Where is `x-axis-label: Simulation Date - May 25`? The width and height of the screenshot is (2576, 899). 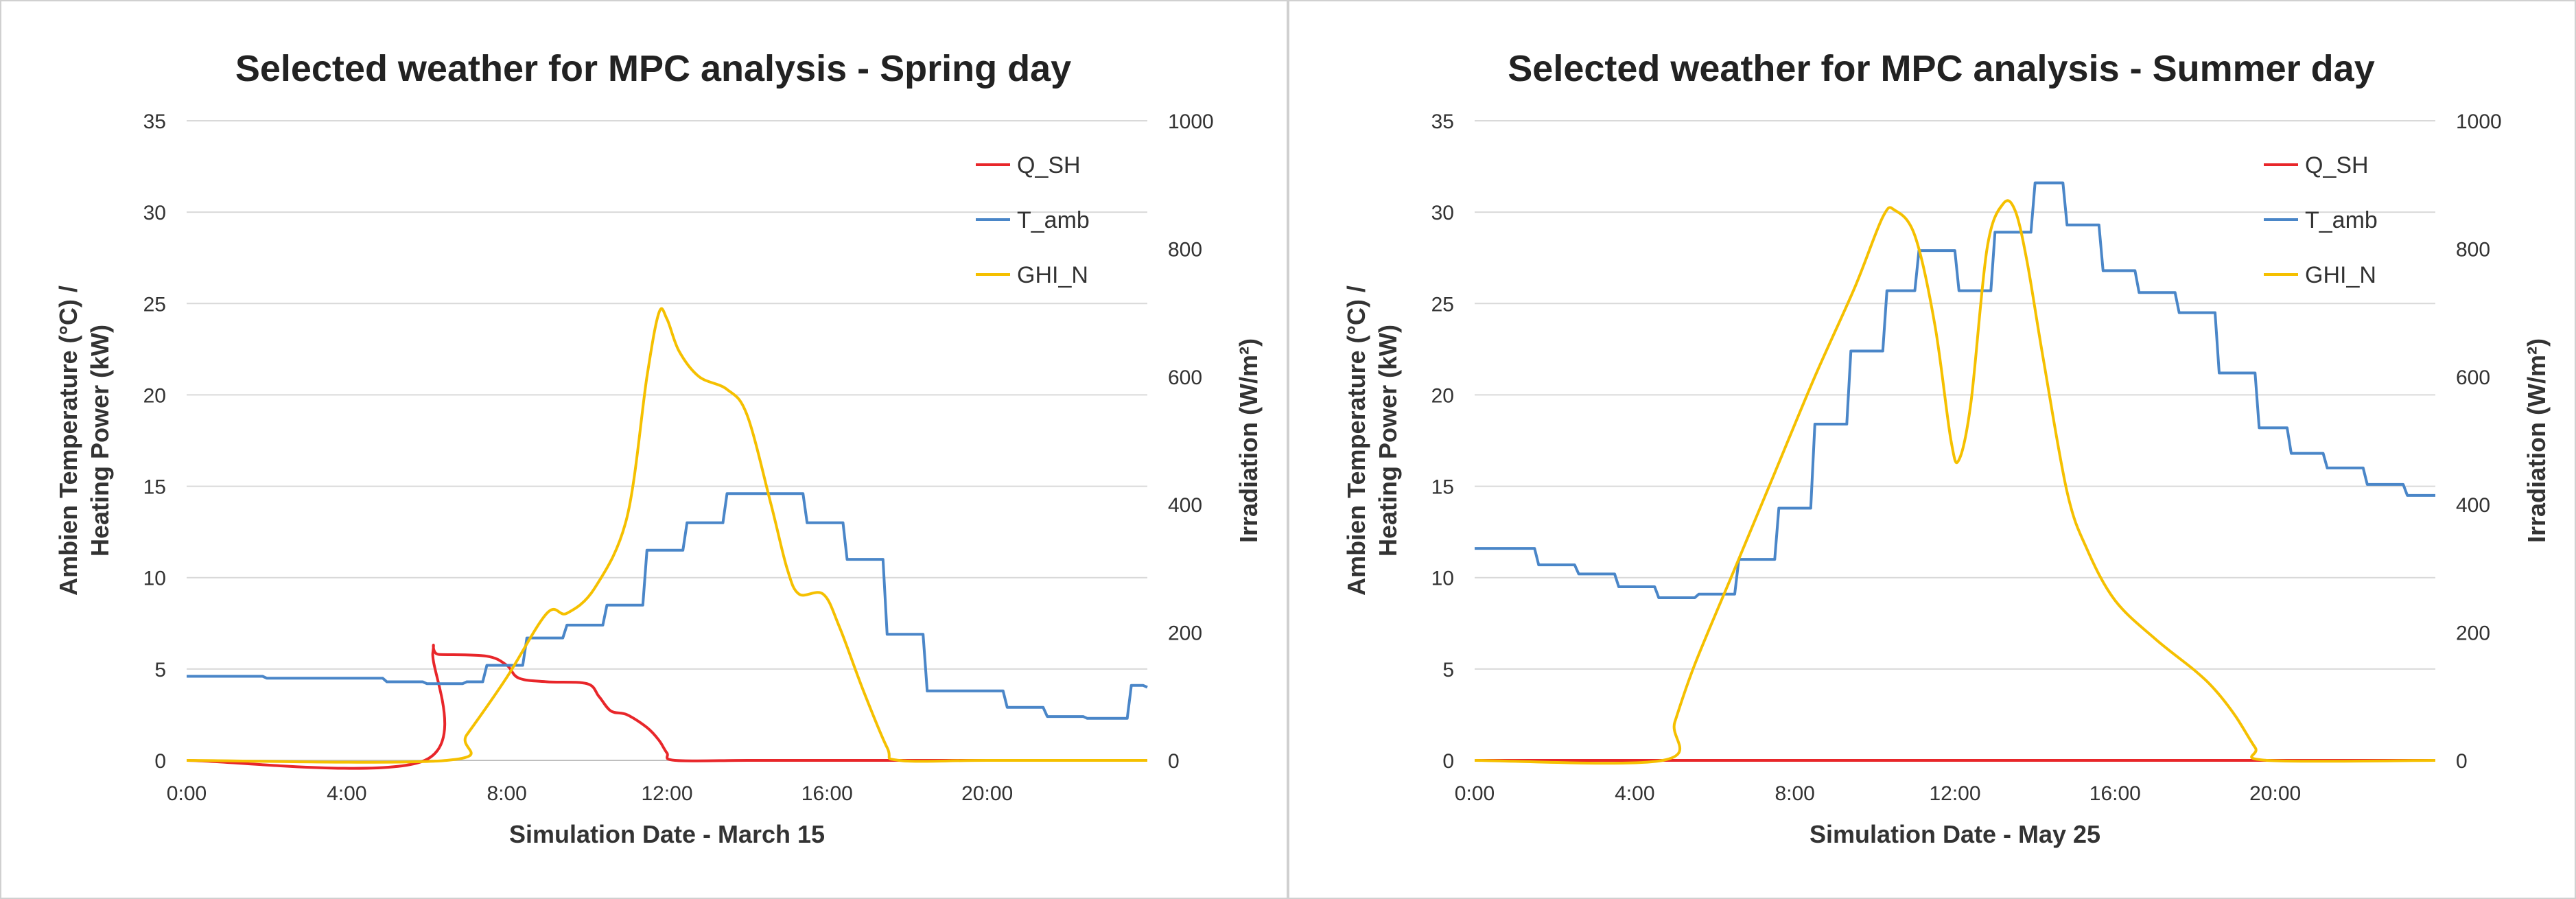
x-axis-label: Simulation Date - May 25 is located at coordinates (1955, 834).